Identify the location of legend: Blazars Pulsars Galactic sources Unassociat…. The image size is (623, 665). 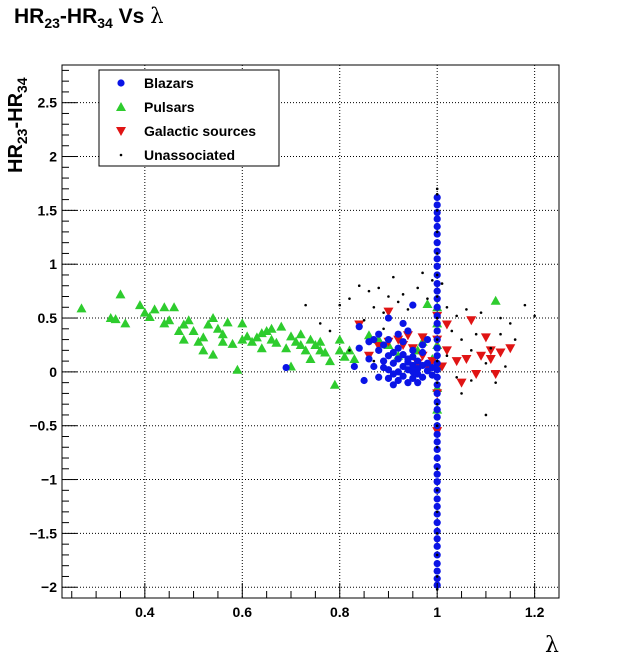
(189, 118).